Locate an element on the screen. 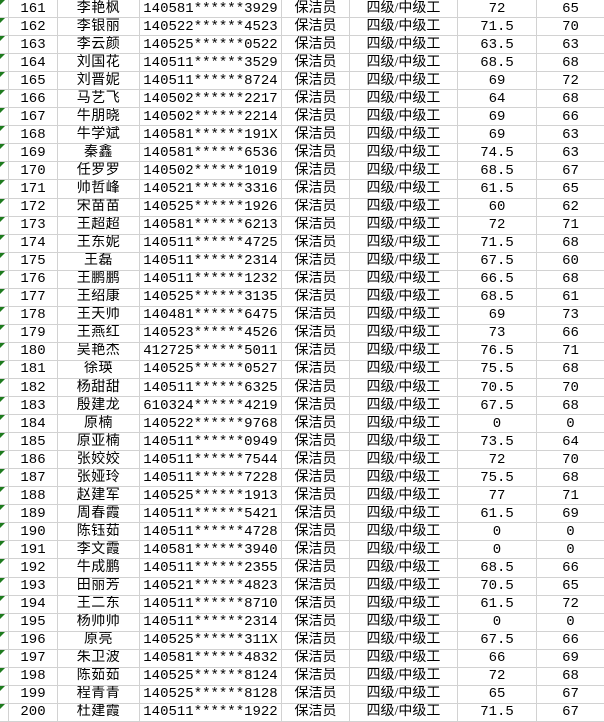 The width and height of the screenshot is (604, 722). cell-sequence-number: 190 is located at coordinates (33, 532).